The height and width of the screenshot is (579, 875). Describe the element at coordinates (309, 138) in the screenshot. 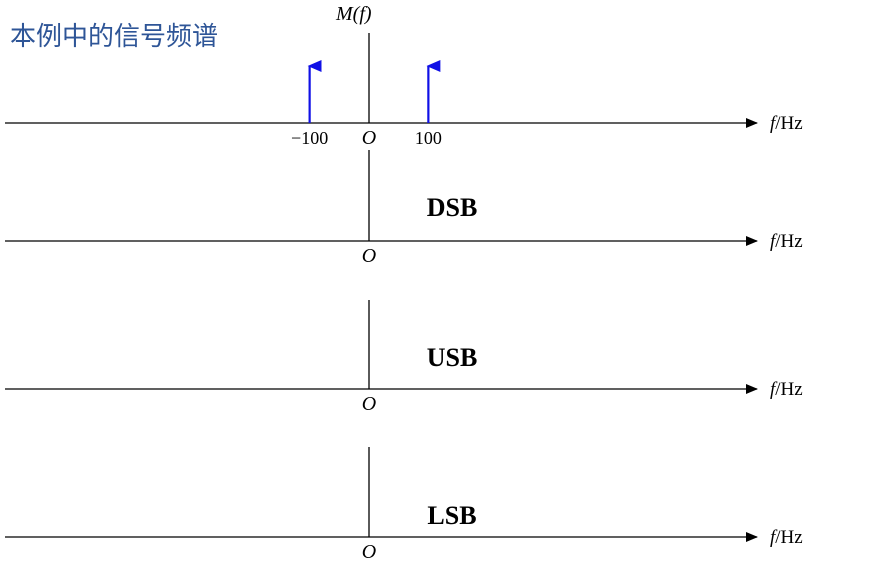

I see `tick-label: −100` at that location.